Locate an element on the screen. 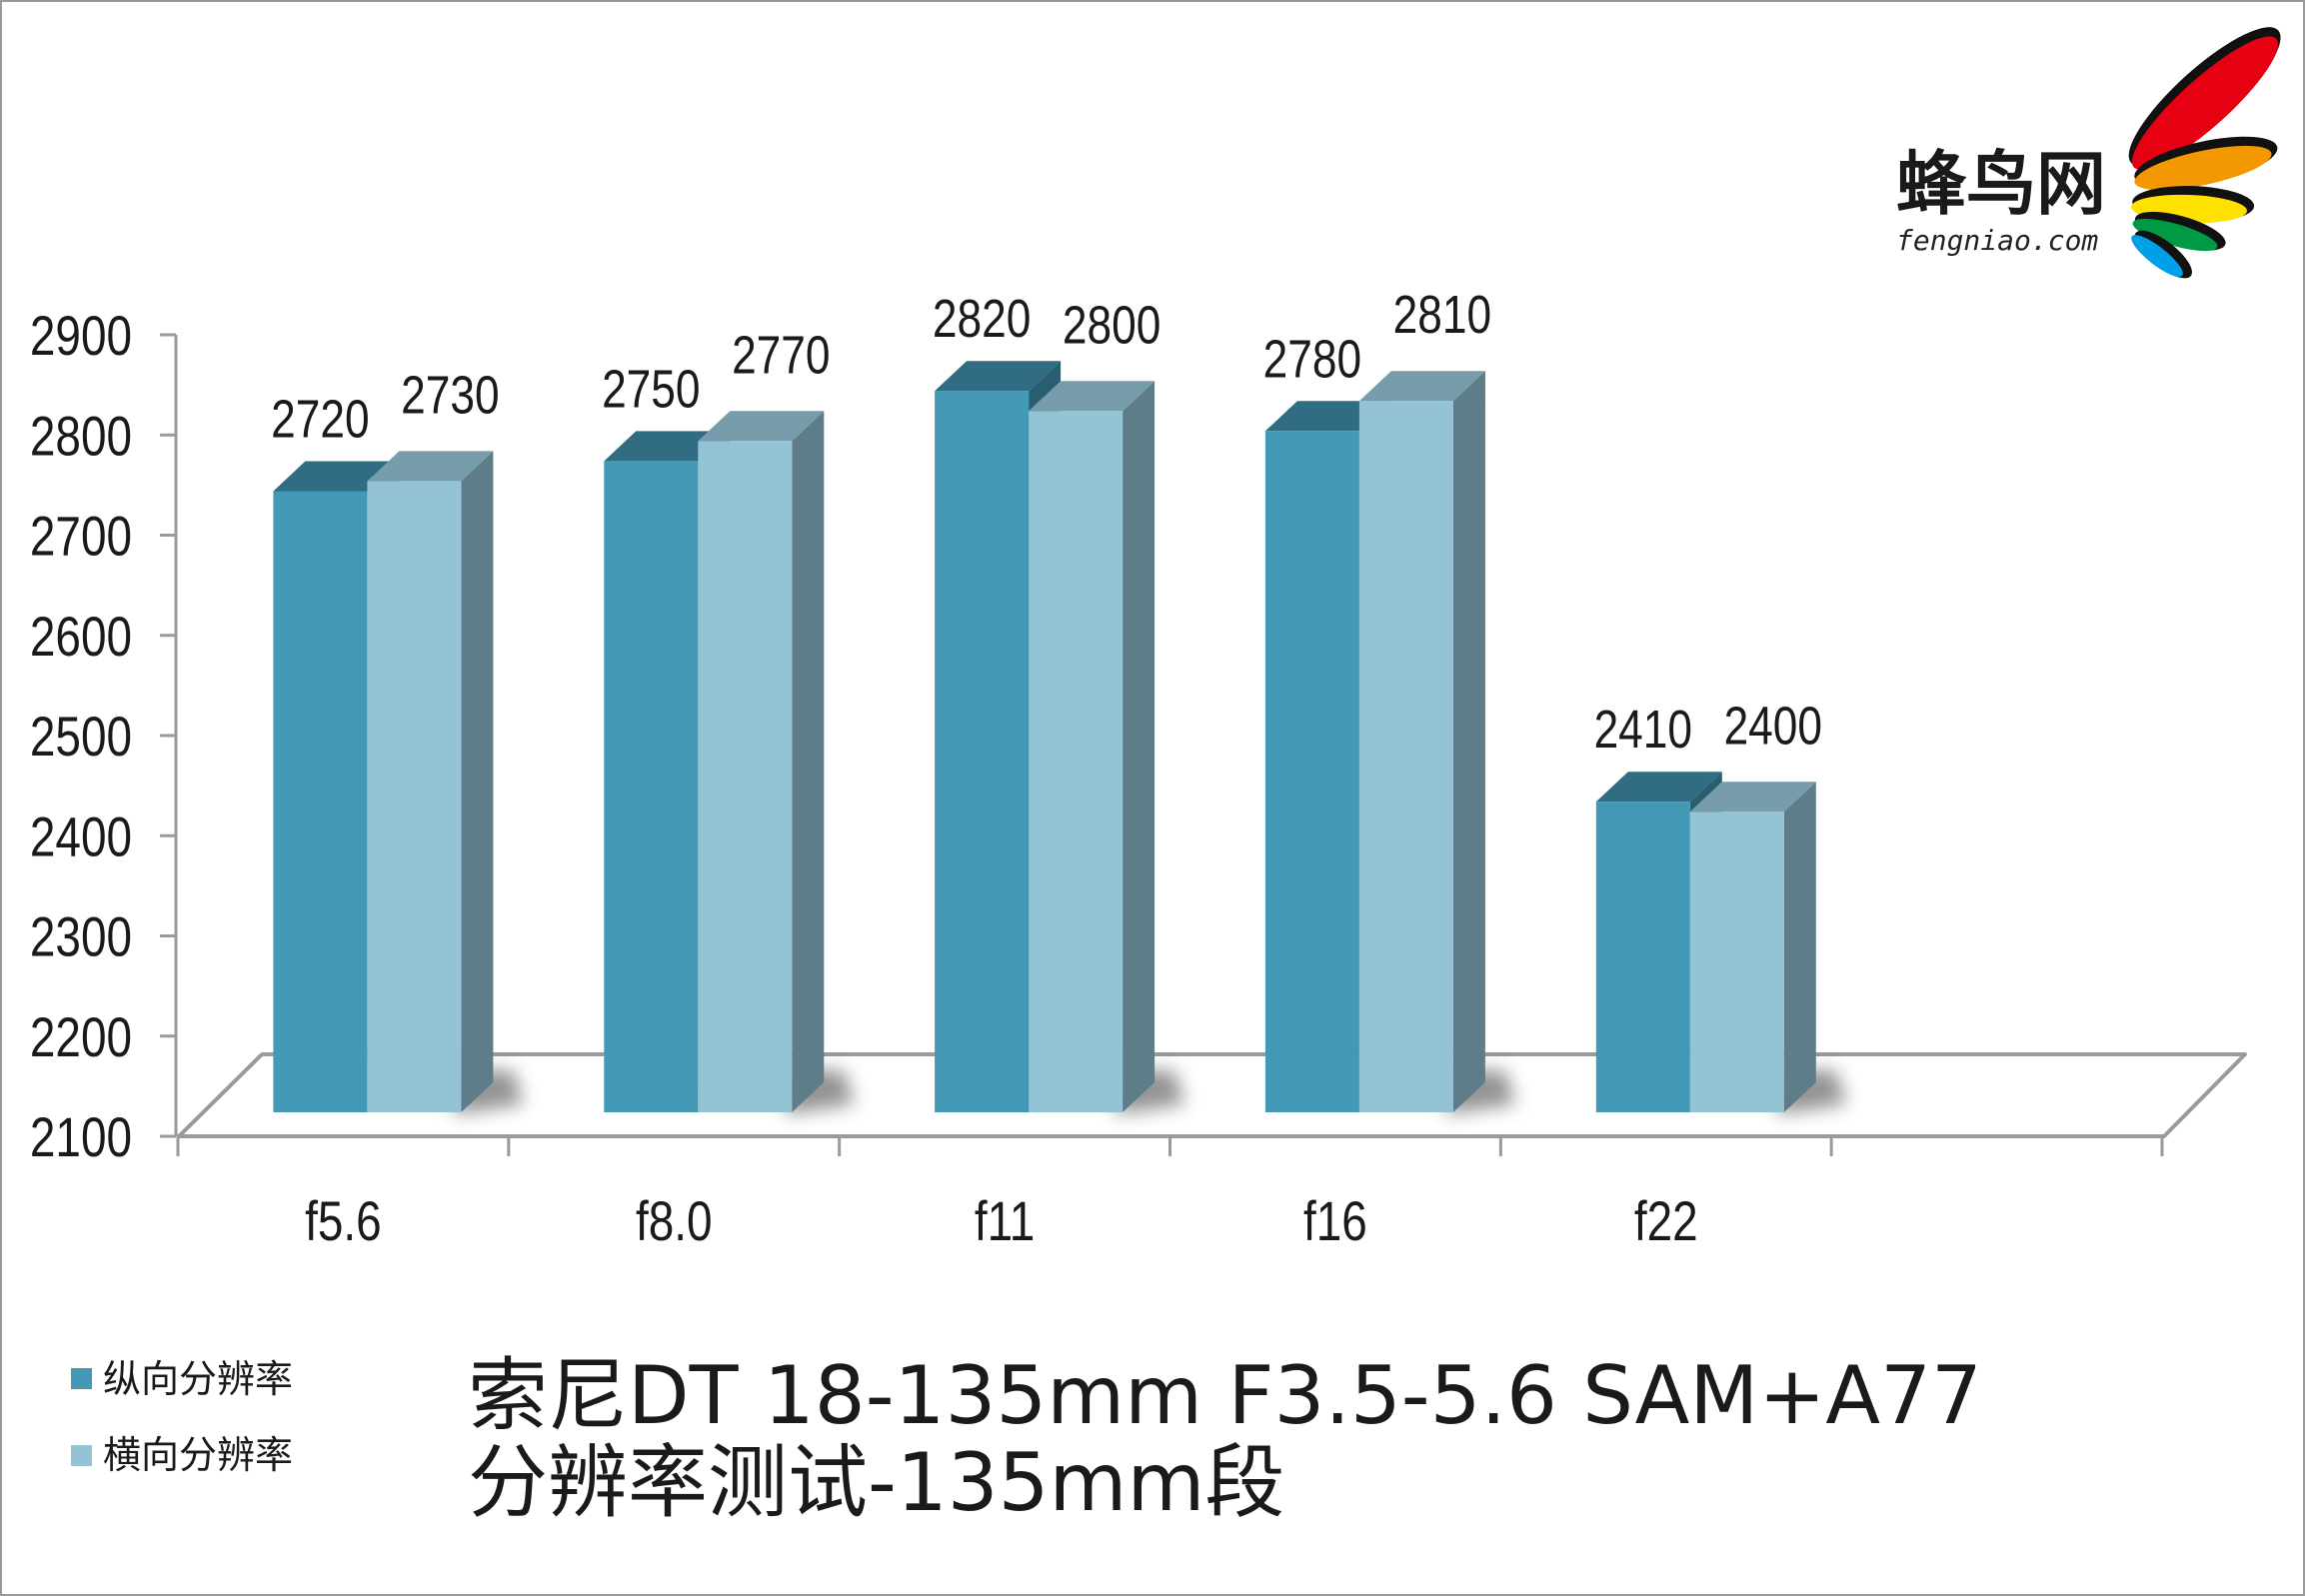 This screenshot has height=1596, width=2305. chart-title-line-1: 索尼DT 18-135mm F3.5-5.6 SAM+A77 is located at coordinates (1225, 1395).